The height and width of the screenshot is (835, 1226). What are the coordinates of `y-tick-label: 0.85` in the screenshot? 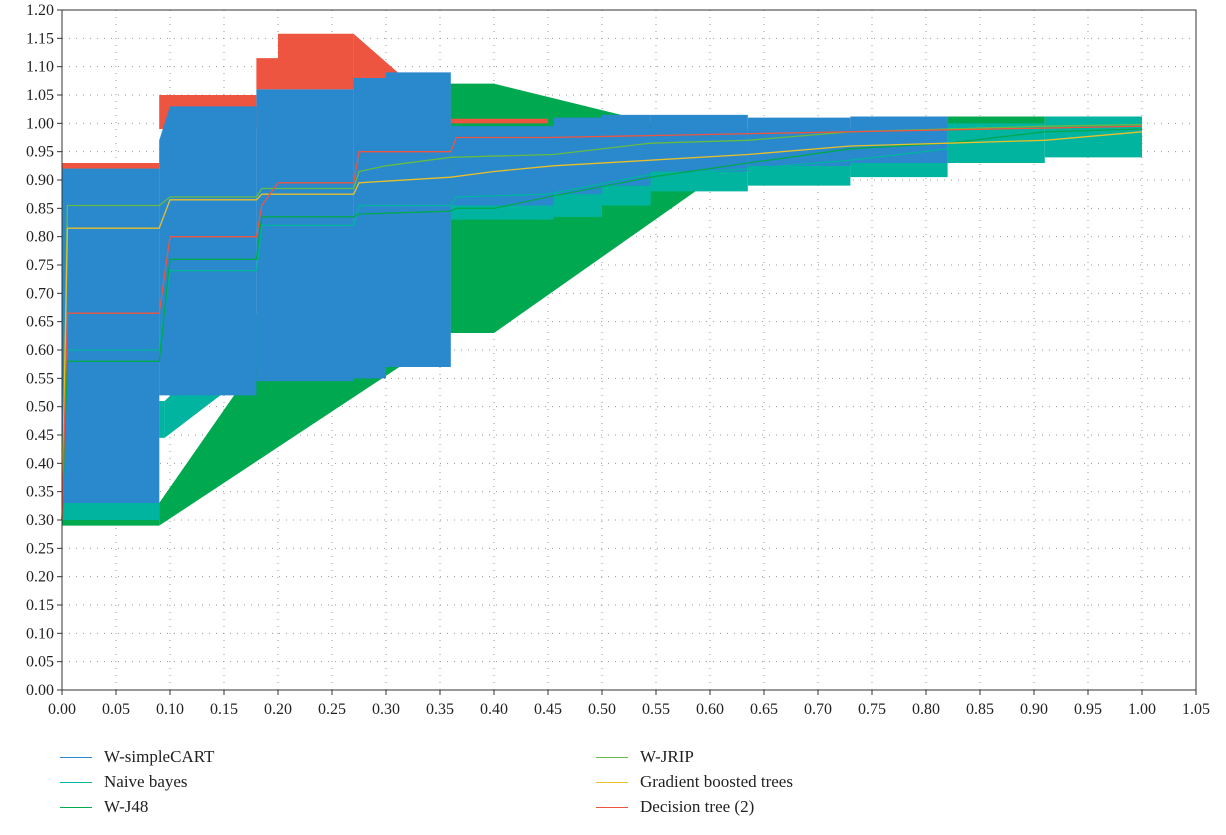 It's located at (40, 208).